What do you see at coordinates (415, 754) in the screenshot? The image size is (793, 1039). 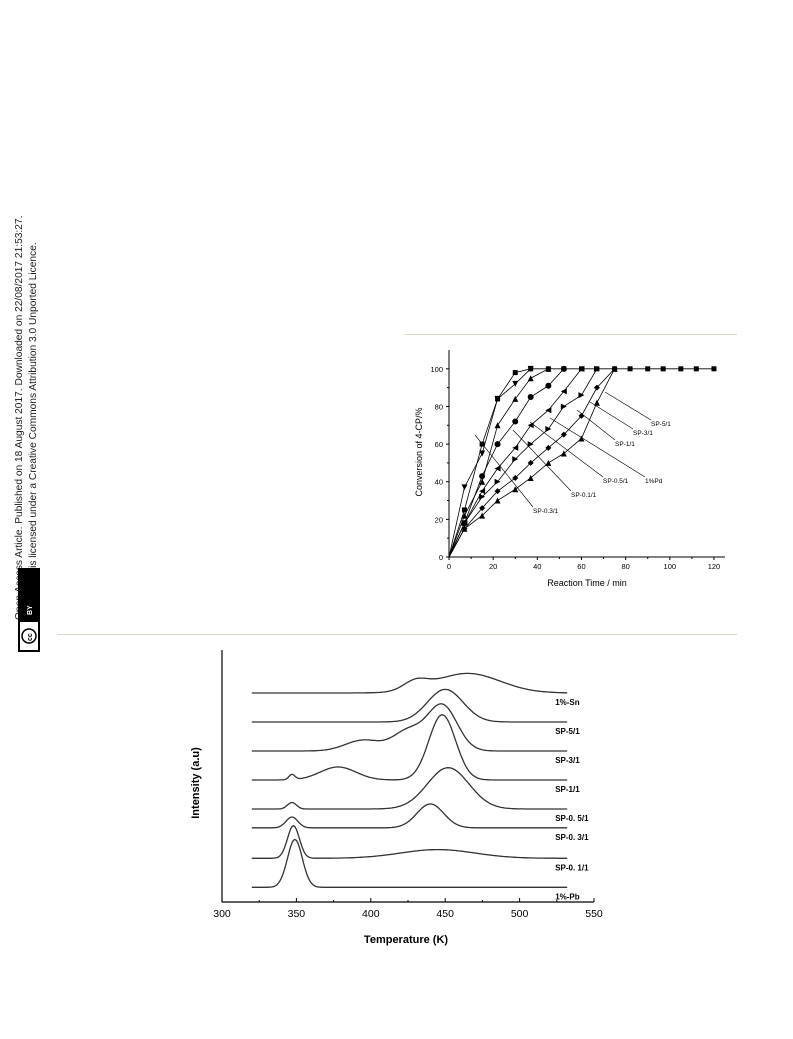 I see `tpr-series-3: SP-1/1` at bounding box center [415, 754].